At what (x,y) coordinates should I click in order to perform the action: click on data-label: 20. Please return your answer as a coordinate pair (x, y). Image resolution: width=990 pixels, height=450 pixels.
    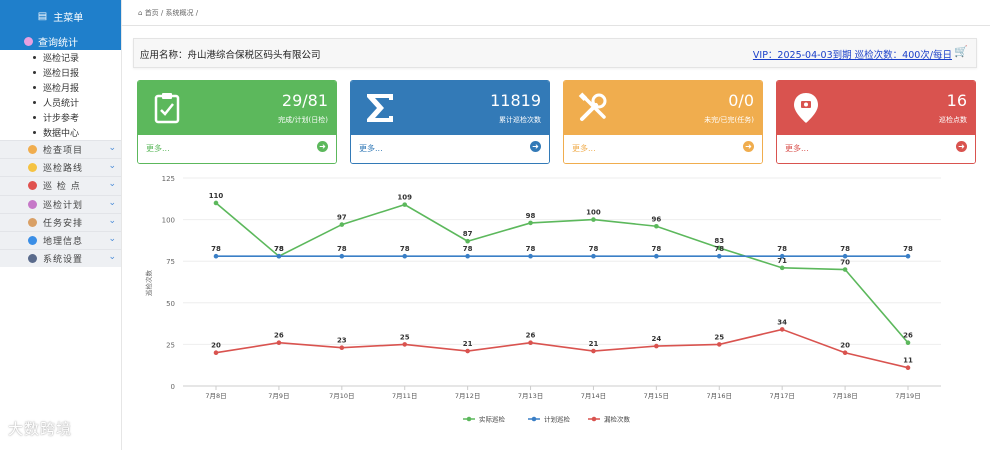
    Looking at the image, I should click on (216, 346).